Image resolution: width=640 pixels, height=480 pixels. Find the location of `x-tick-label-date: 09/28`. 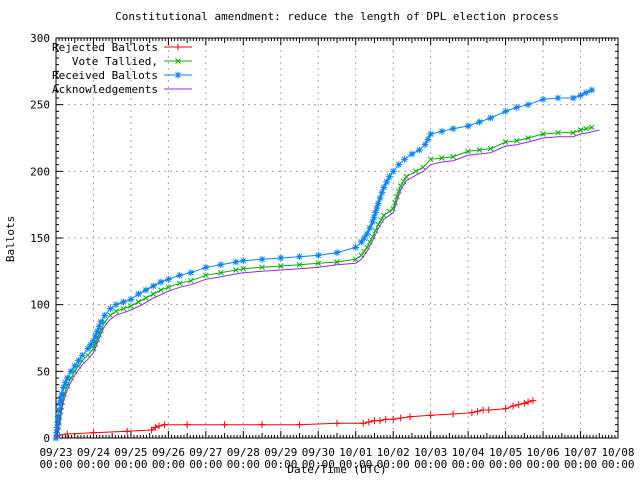

x-tick-label-date: 09/28 is located at coordinates (243, 452).